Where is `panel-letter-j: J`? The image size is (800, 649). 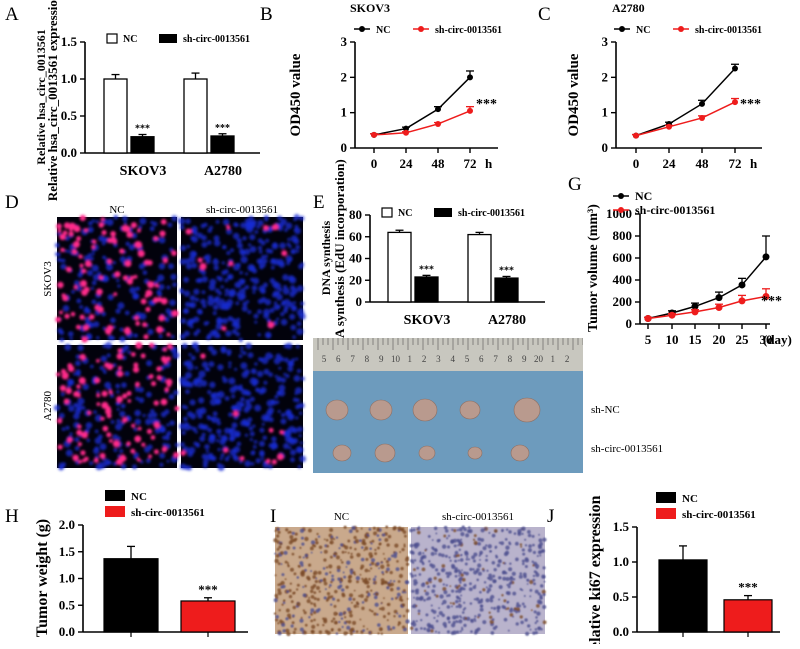
panel-letter-j: J is located at coordinates (550, 516).